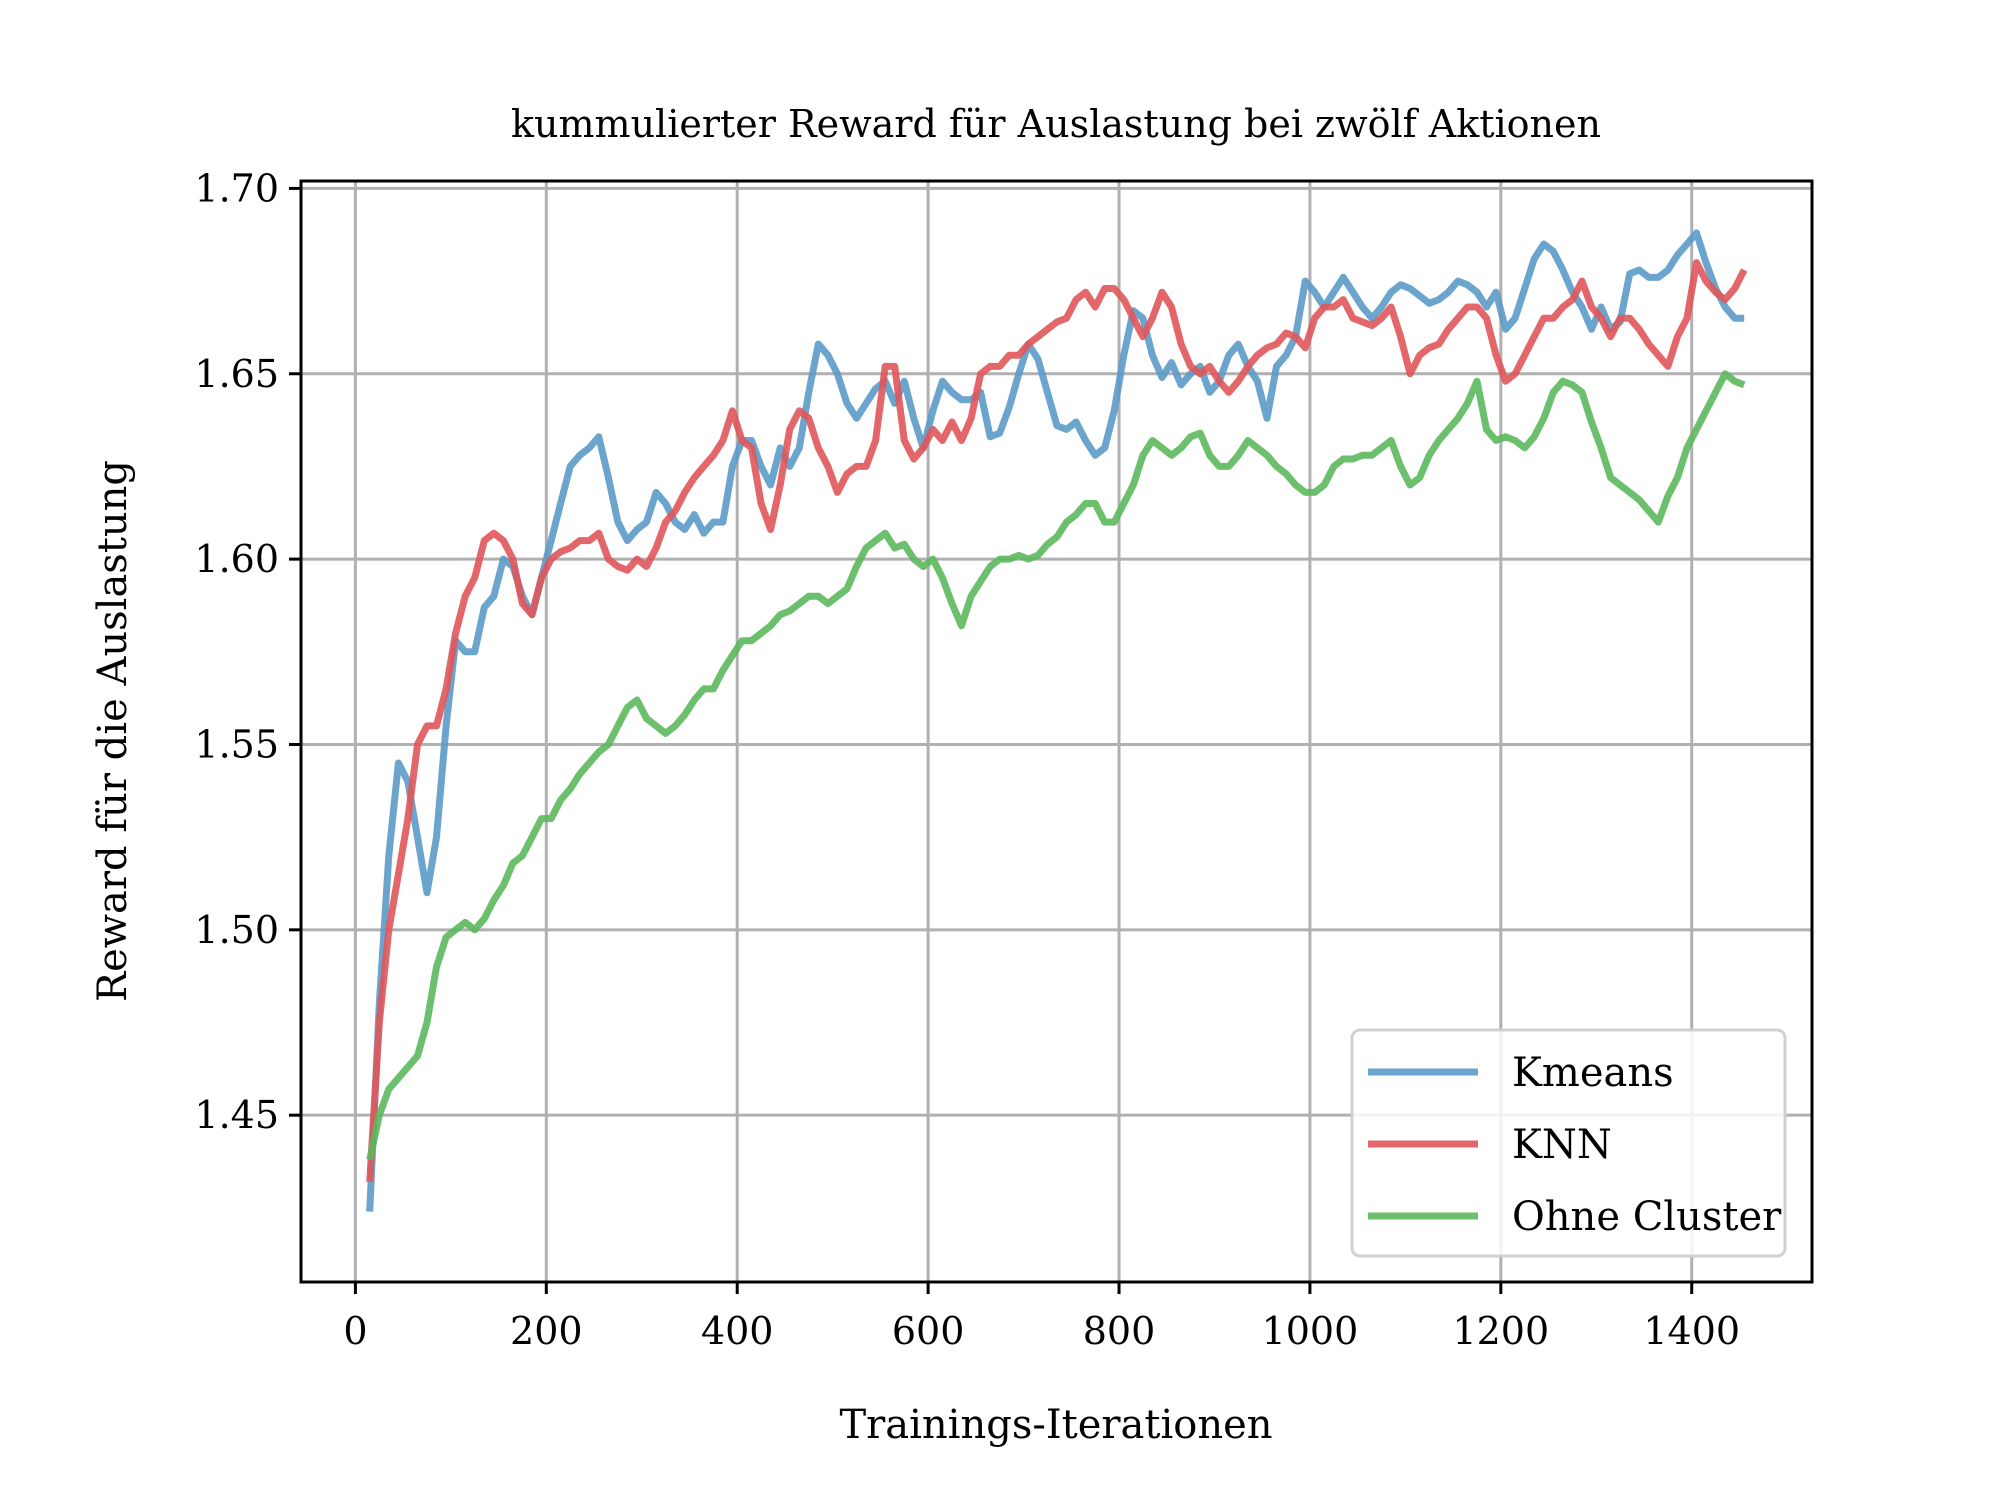  I want to click on y-tick-label: 1.65, so click(236, 374).